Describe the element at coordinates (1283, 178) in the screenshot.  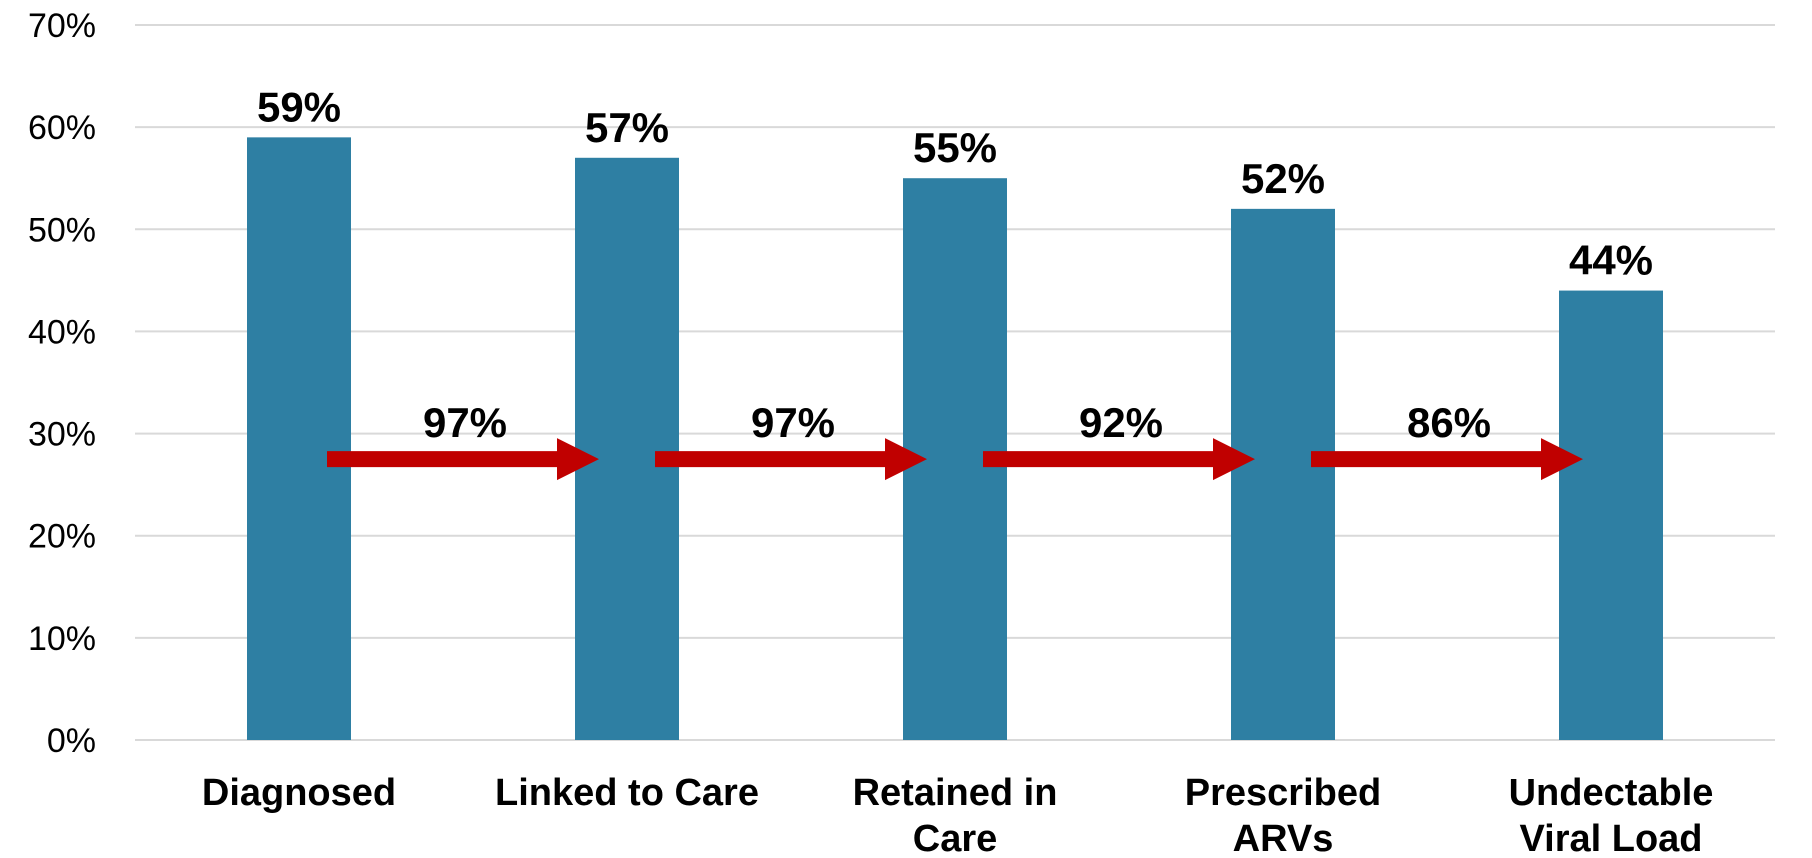
I see `bar-value-label: 52%` at that location.